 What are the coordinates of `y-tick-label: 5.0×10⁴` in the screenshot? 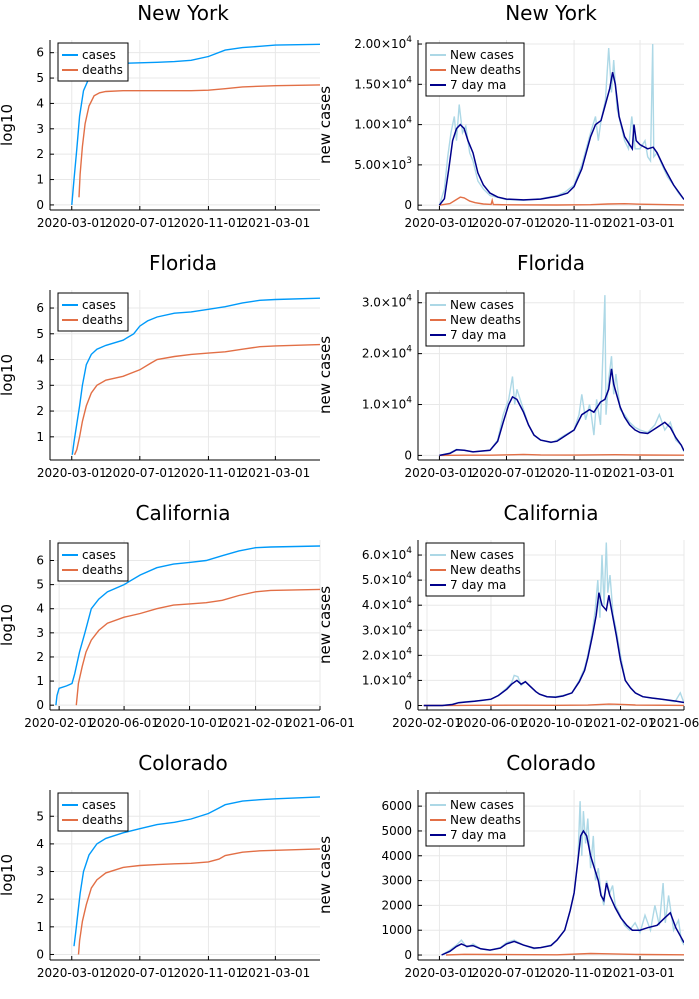 It's located at (387, 579).